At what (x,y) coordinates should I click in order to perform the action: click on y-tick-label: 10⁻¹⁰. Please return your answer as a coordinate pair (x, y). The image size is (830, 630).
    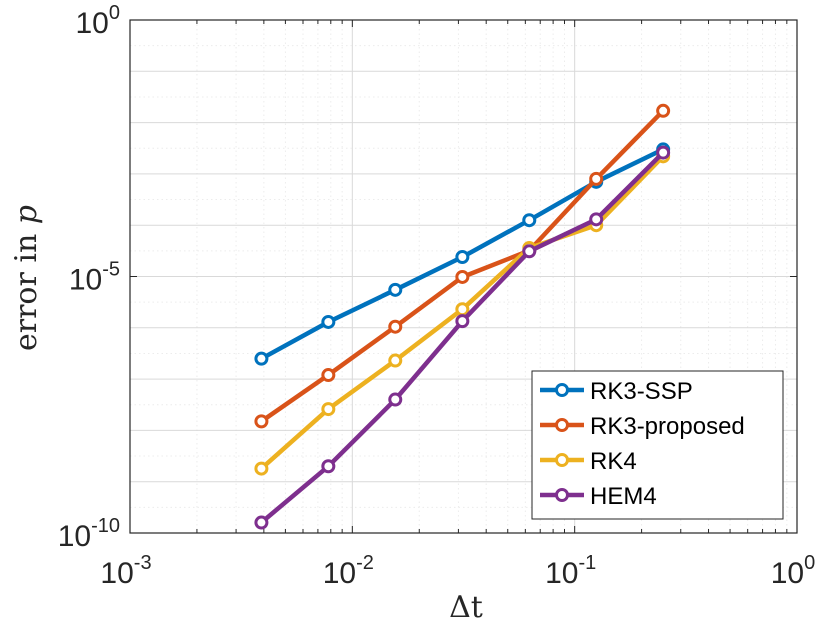
    Looking at the image, I should click on (89, 534).